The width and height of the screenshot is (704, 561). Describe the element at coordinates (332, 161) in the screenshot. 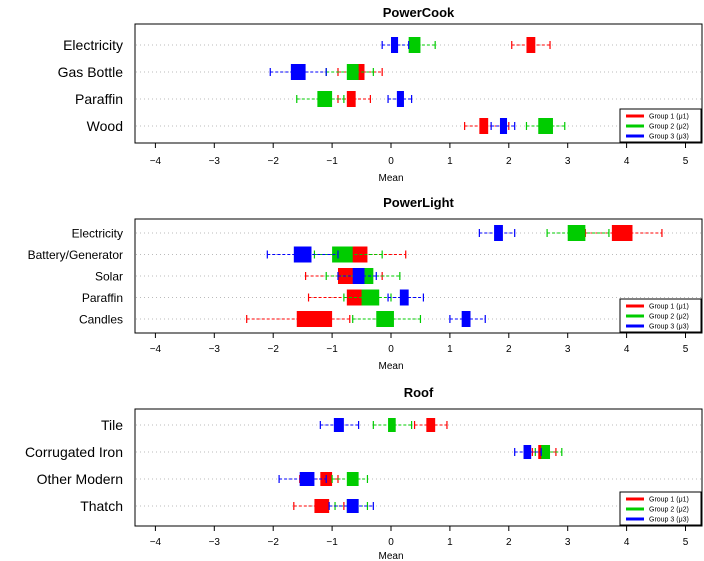

I see `chart0-x-tick-label: −1` at that location.